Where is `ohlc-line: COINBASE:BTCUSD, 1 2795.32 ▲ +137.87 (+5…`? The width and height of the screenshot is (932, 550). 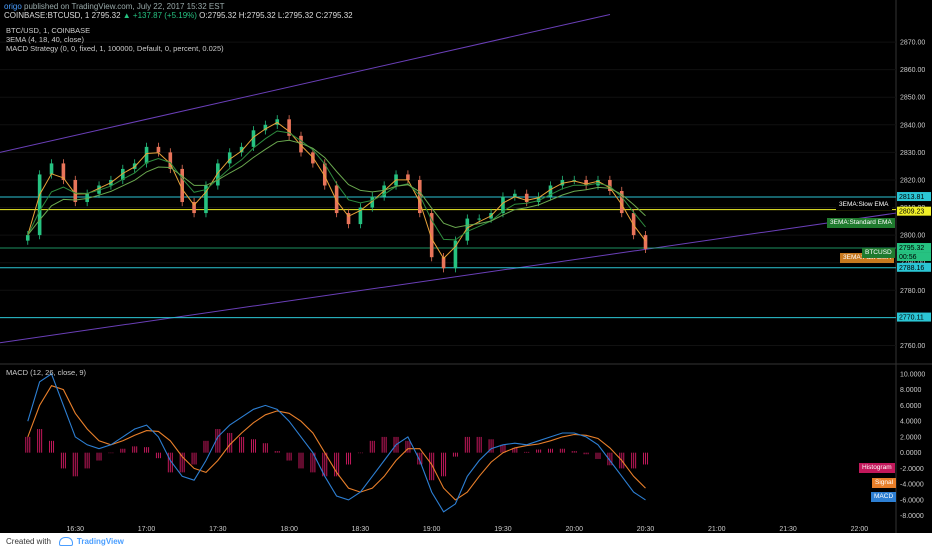 ohlc-line: COINBASE:BTCUSD, 1 2795.32 ▲ +137.87 (+5… is located at coordinates (178, 16).